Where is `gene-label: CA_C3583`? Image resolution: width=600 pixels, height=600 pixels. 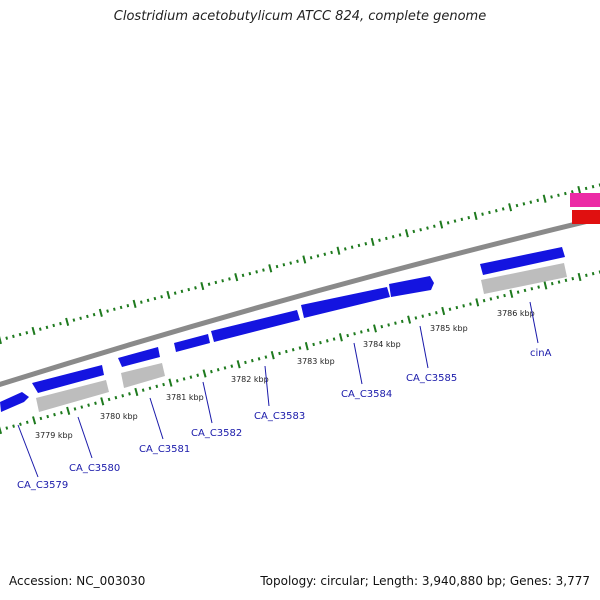 gene-label: CA_C3583 is located at coordinates (279, 416).